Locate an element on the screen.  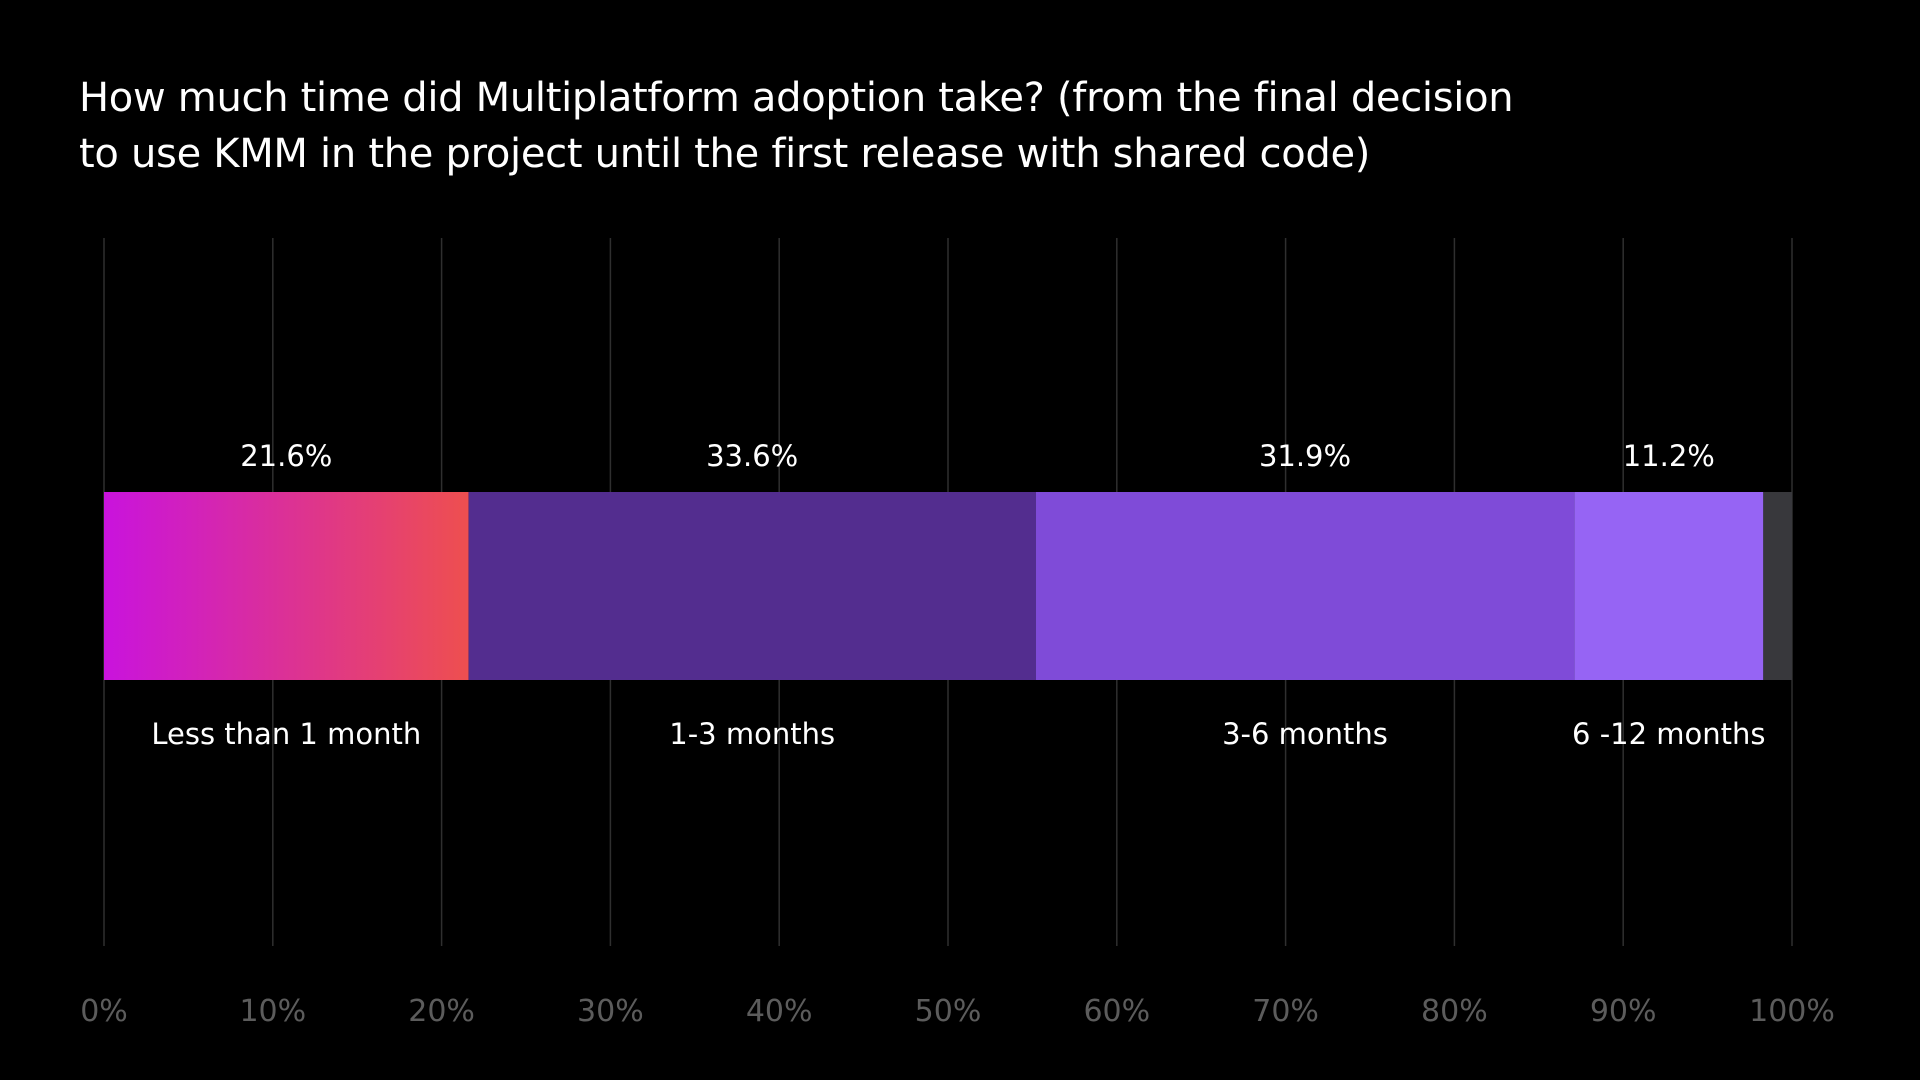
tick-label: 60% is located at coordinates (1116, 1011).